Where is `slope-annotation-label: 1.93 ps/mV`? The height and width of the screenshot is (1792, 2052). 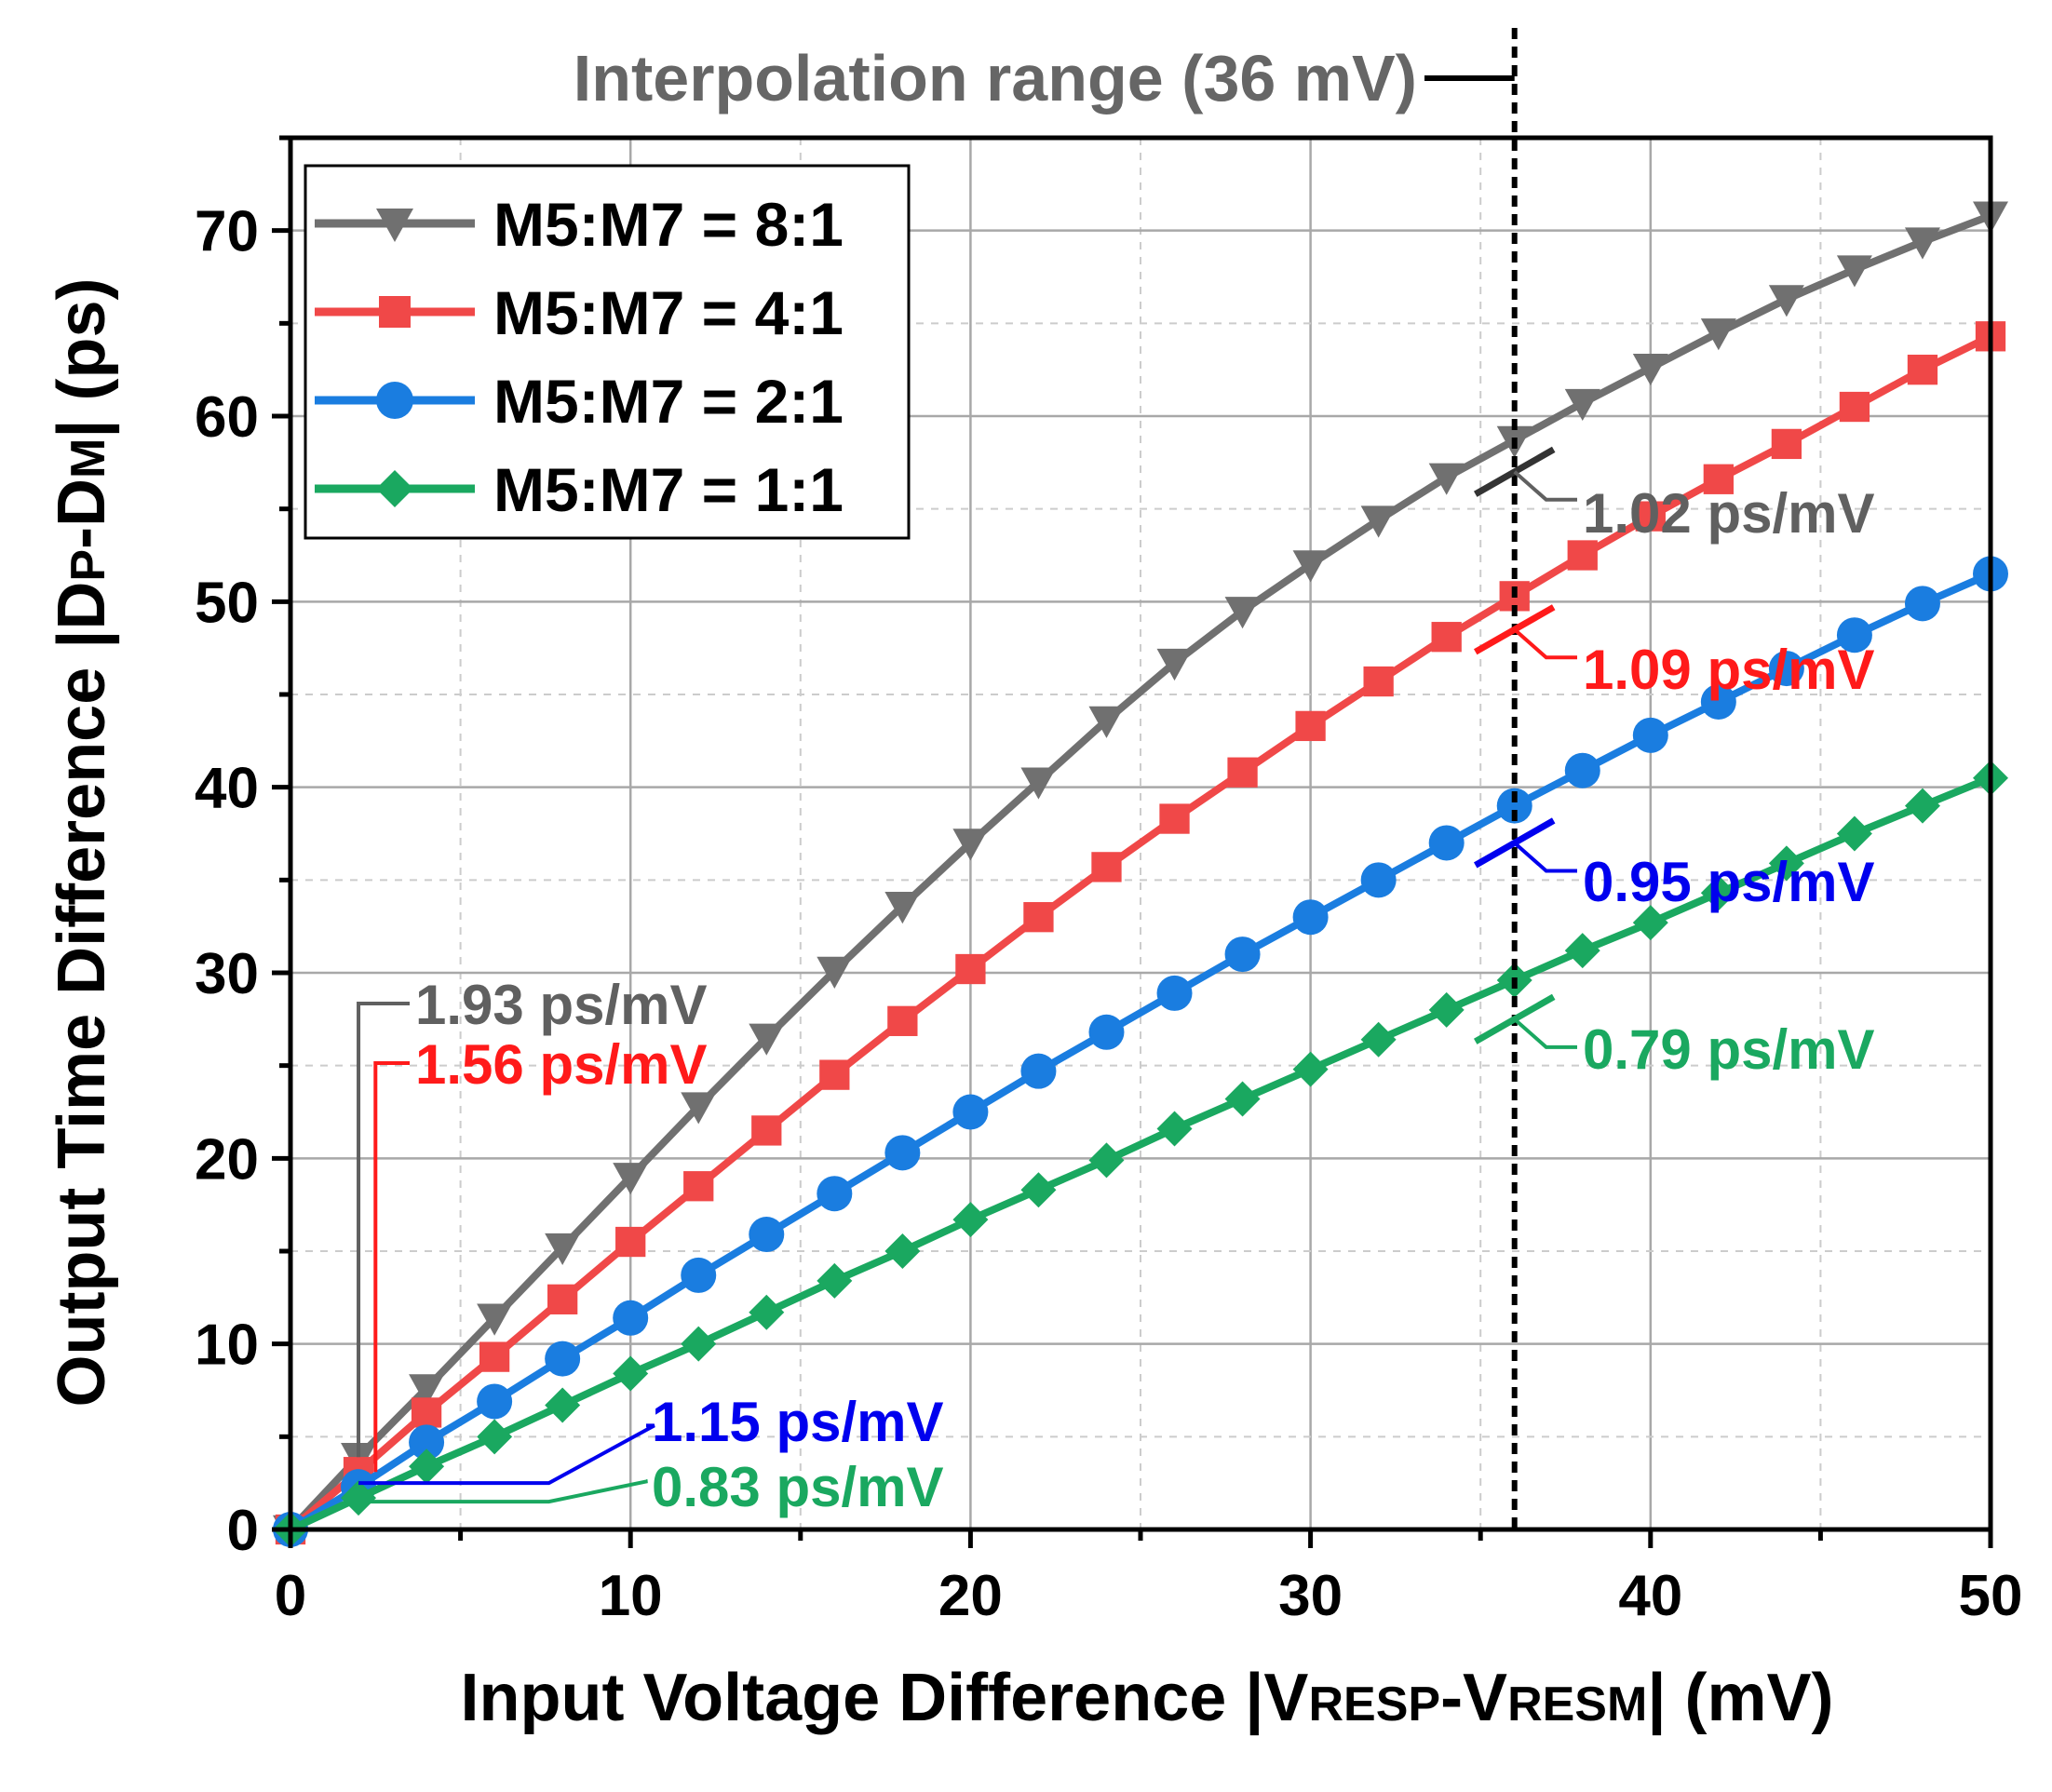
slope-annotation-label: 1.93 ps/mV is located at coordinates (561, 1005).